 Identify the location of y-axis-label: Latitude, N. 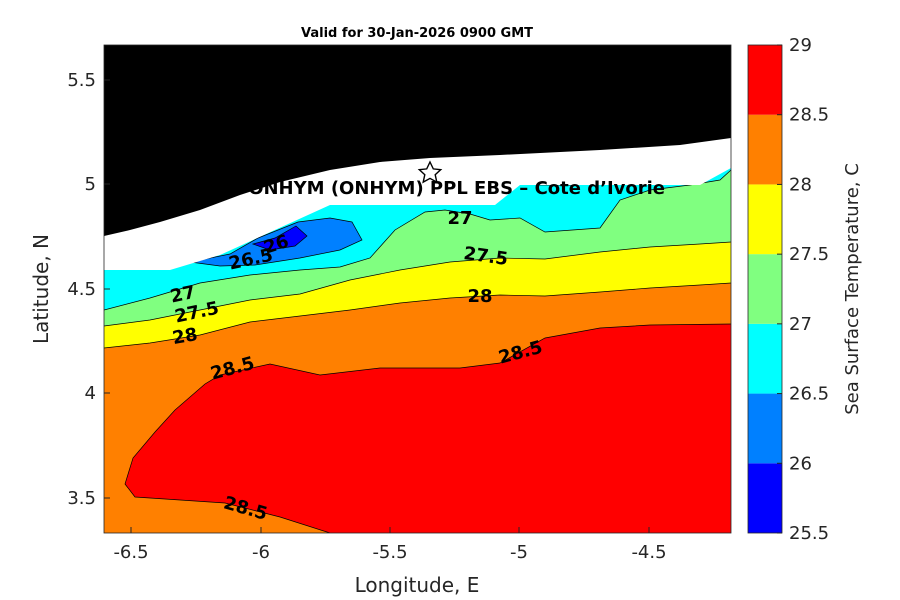
(41, 289).